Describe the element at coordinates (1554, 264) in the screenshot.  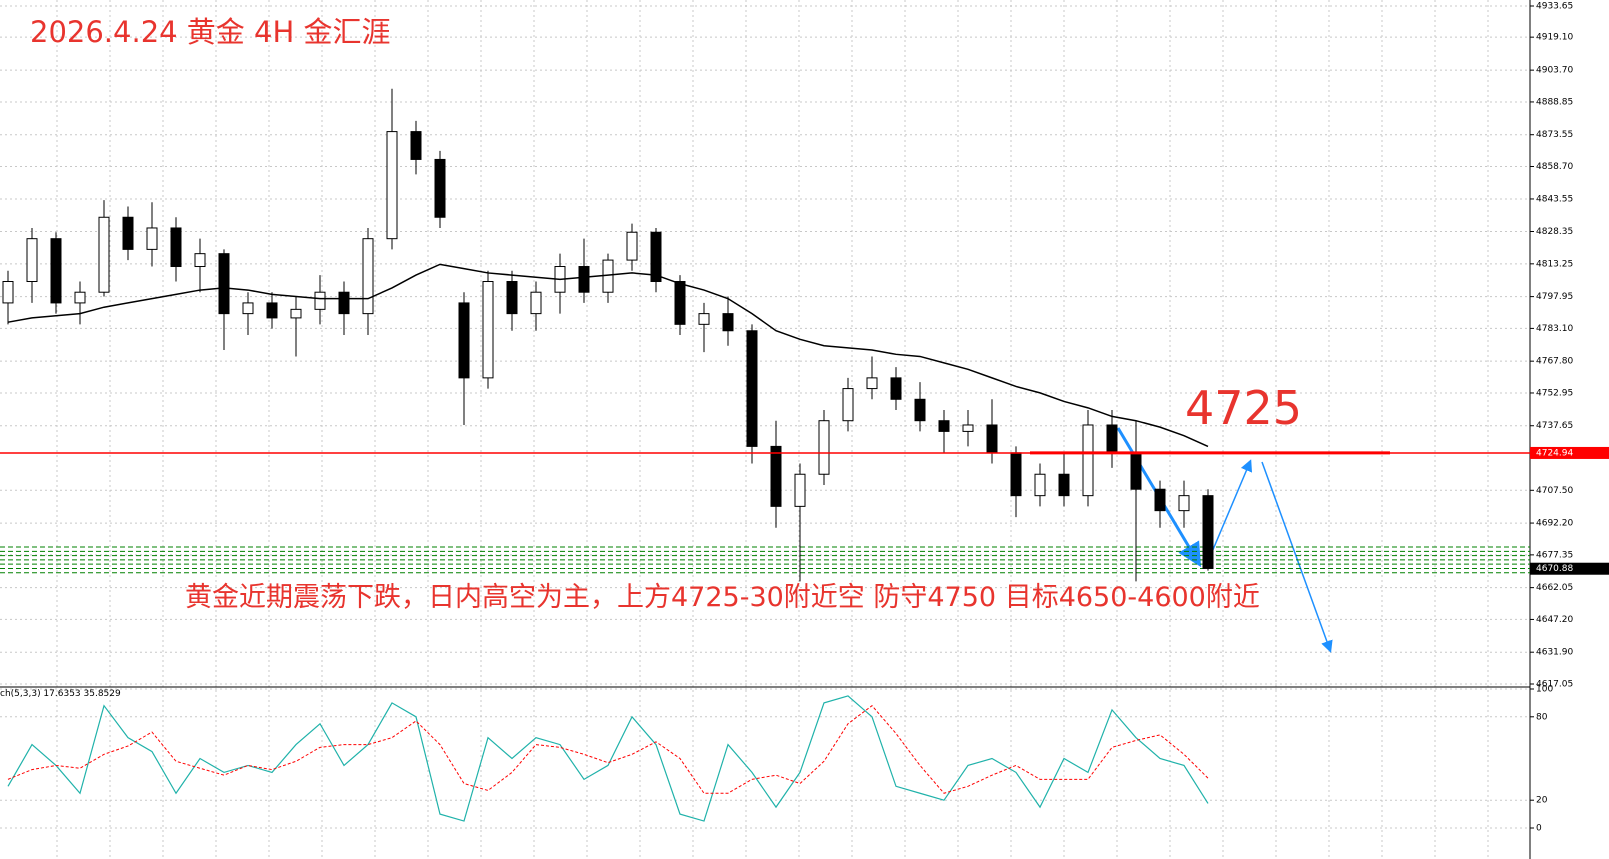
I see `y-tick-label: 4813.25` at that location.